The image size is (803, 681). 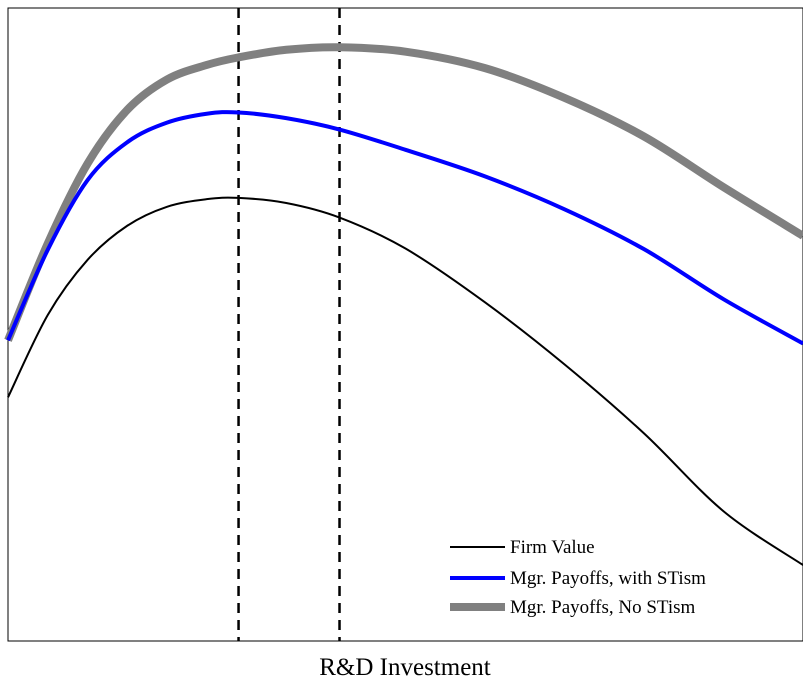 I want to click on legend-label-3: Mgr. Payoffs, No STism, so click(x=603, y=607).